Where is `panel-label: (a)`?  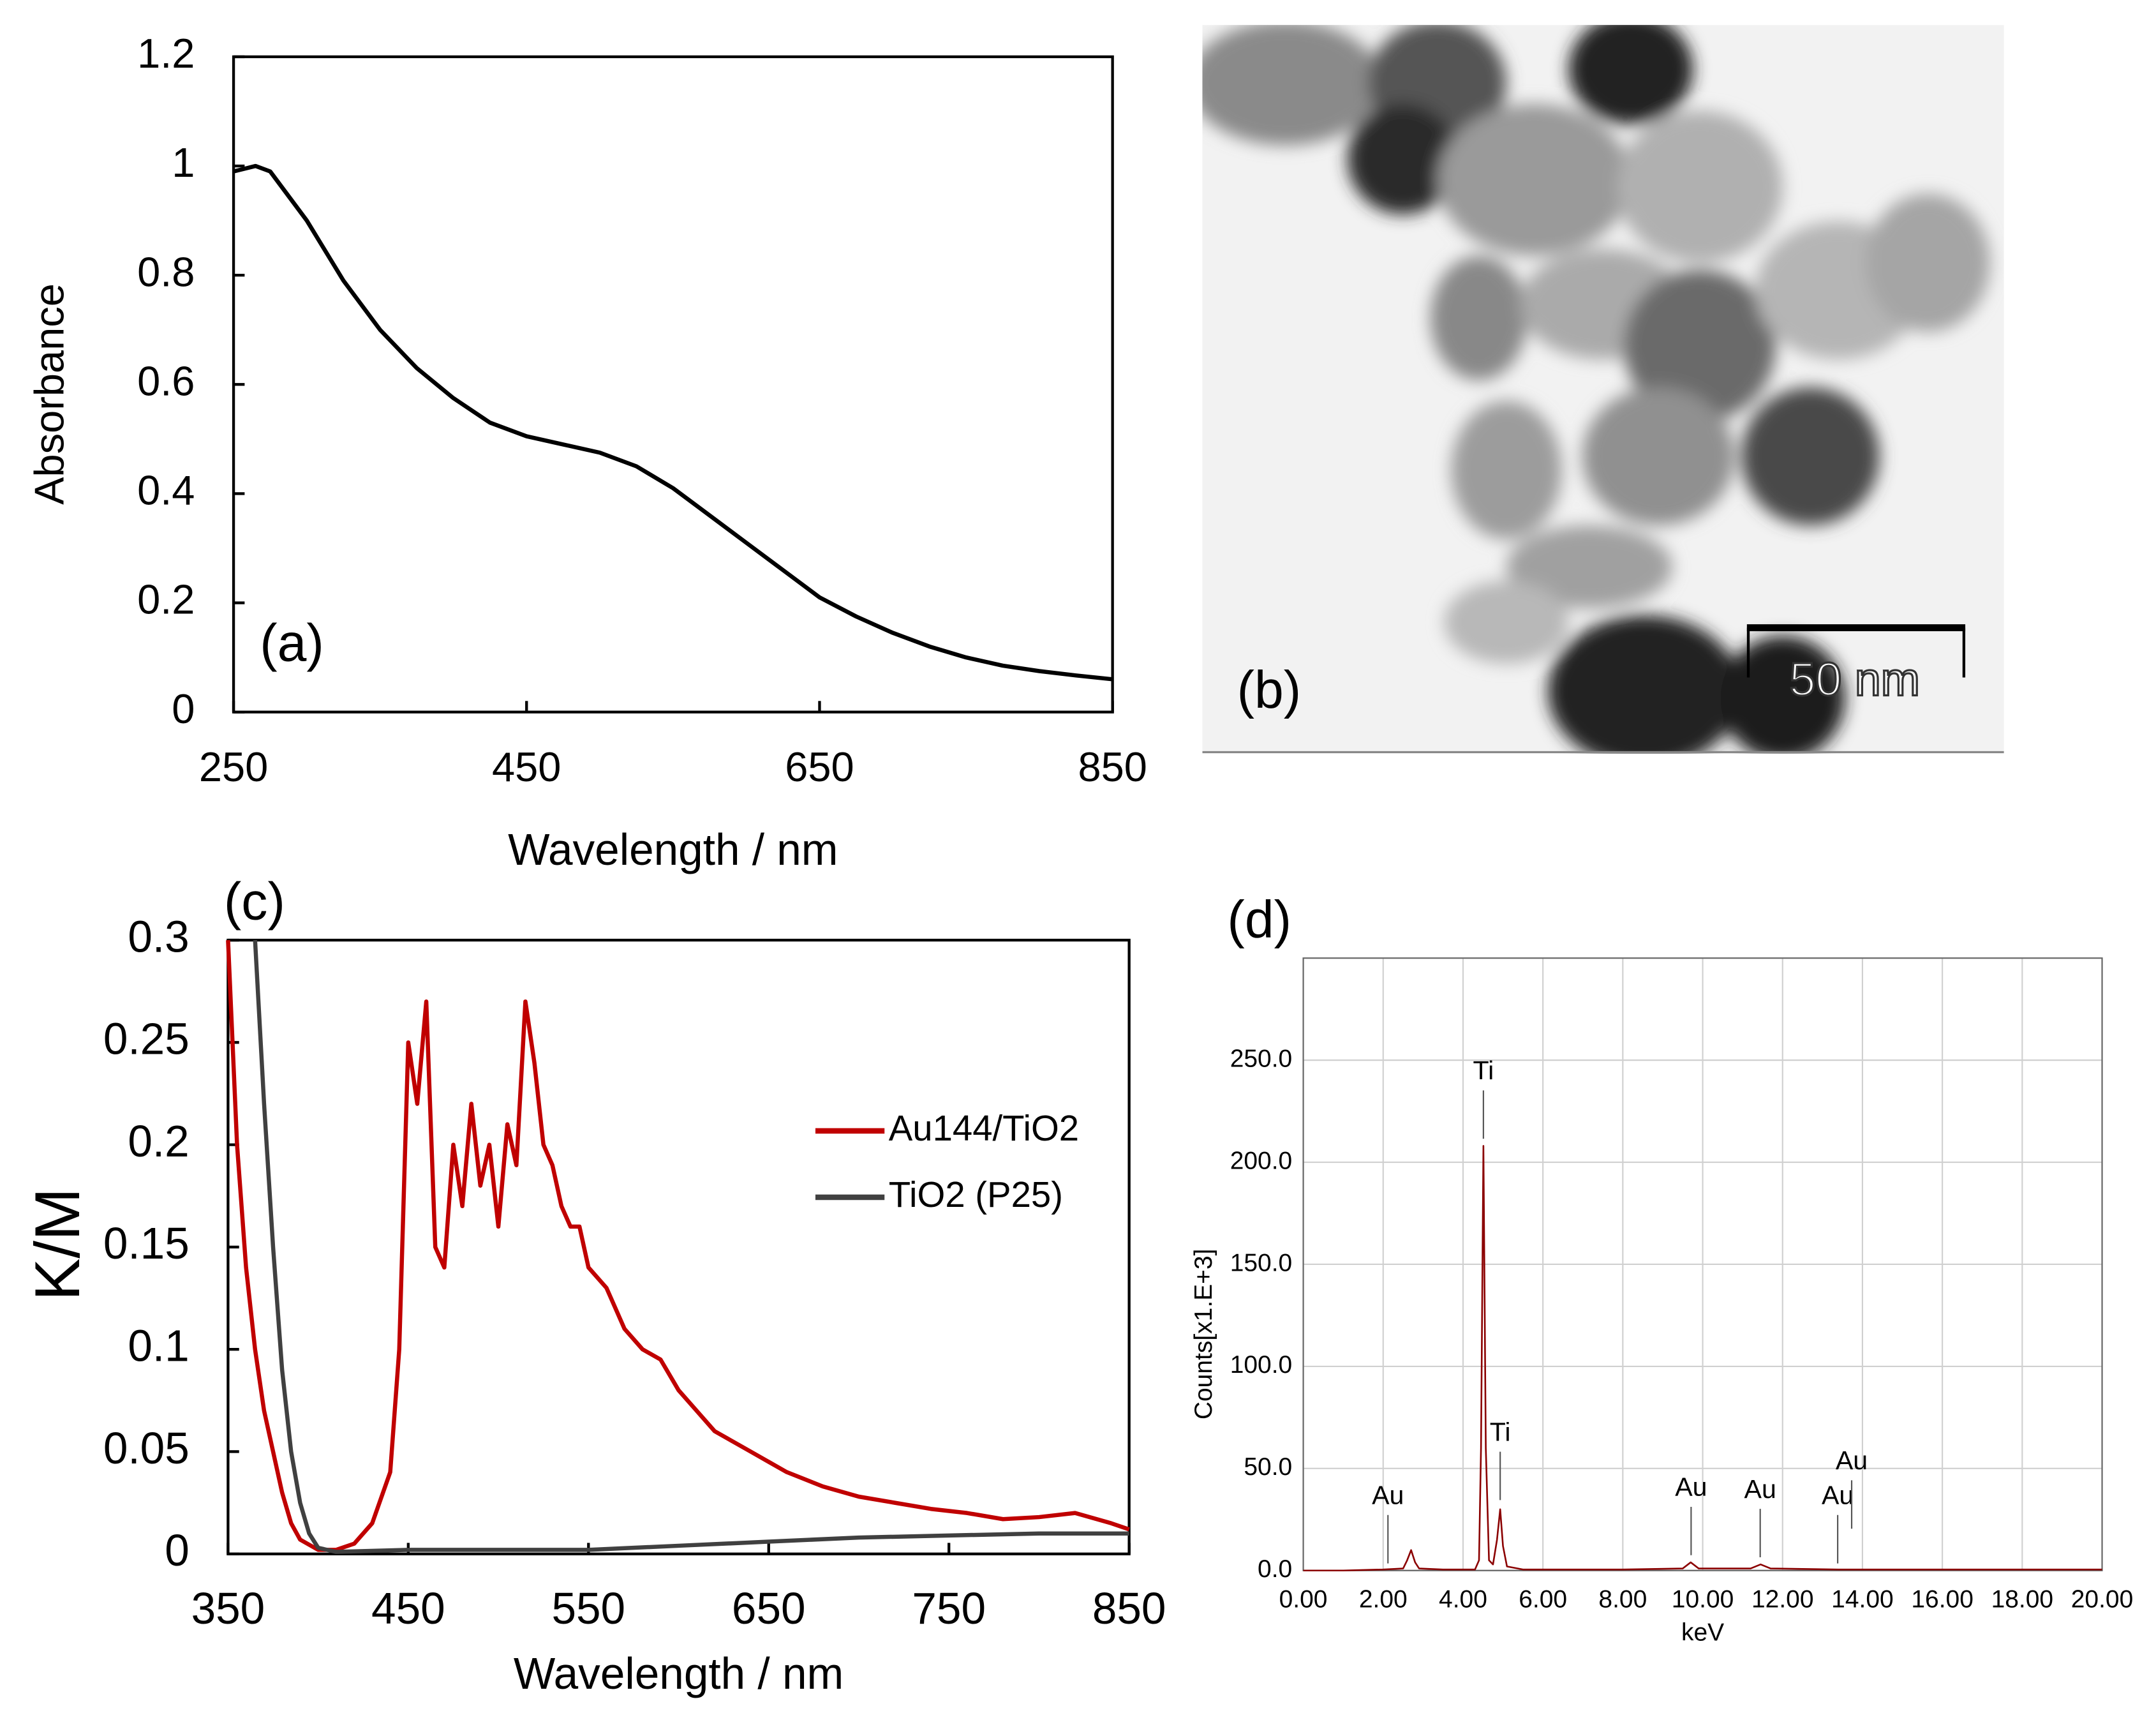
panel-label: (a) is located at coordinates (292, 644).